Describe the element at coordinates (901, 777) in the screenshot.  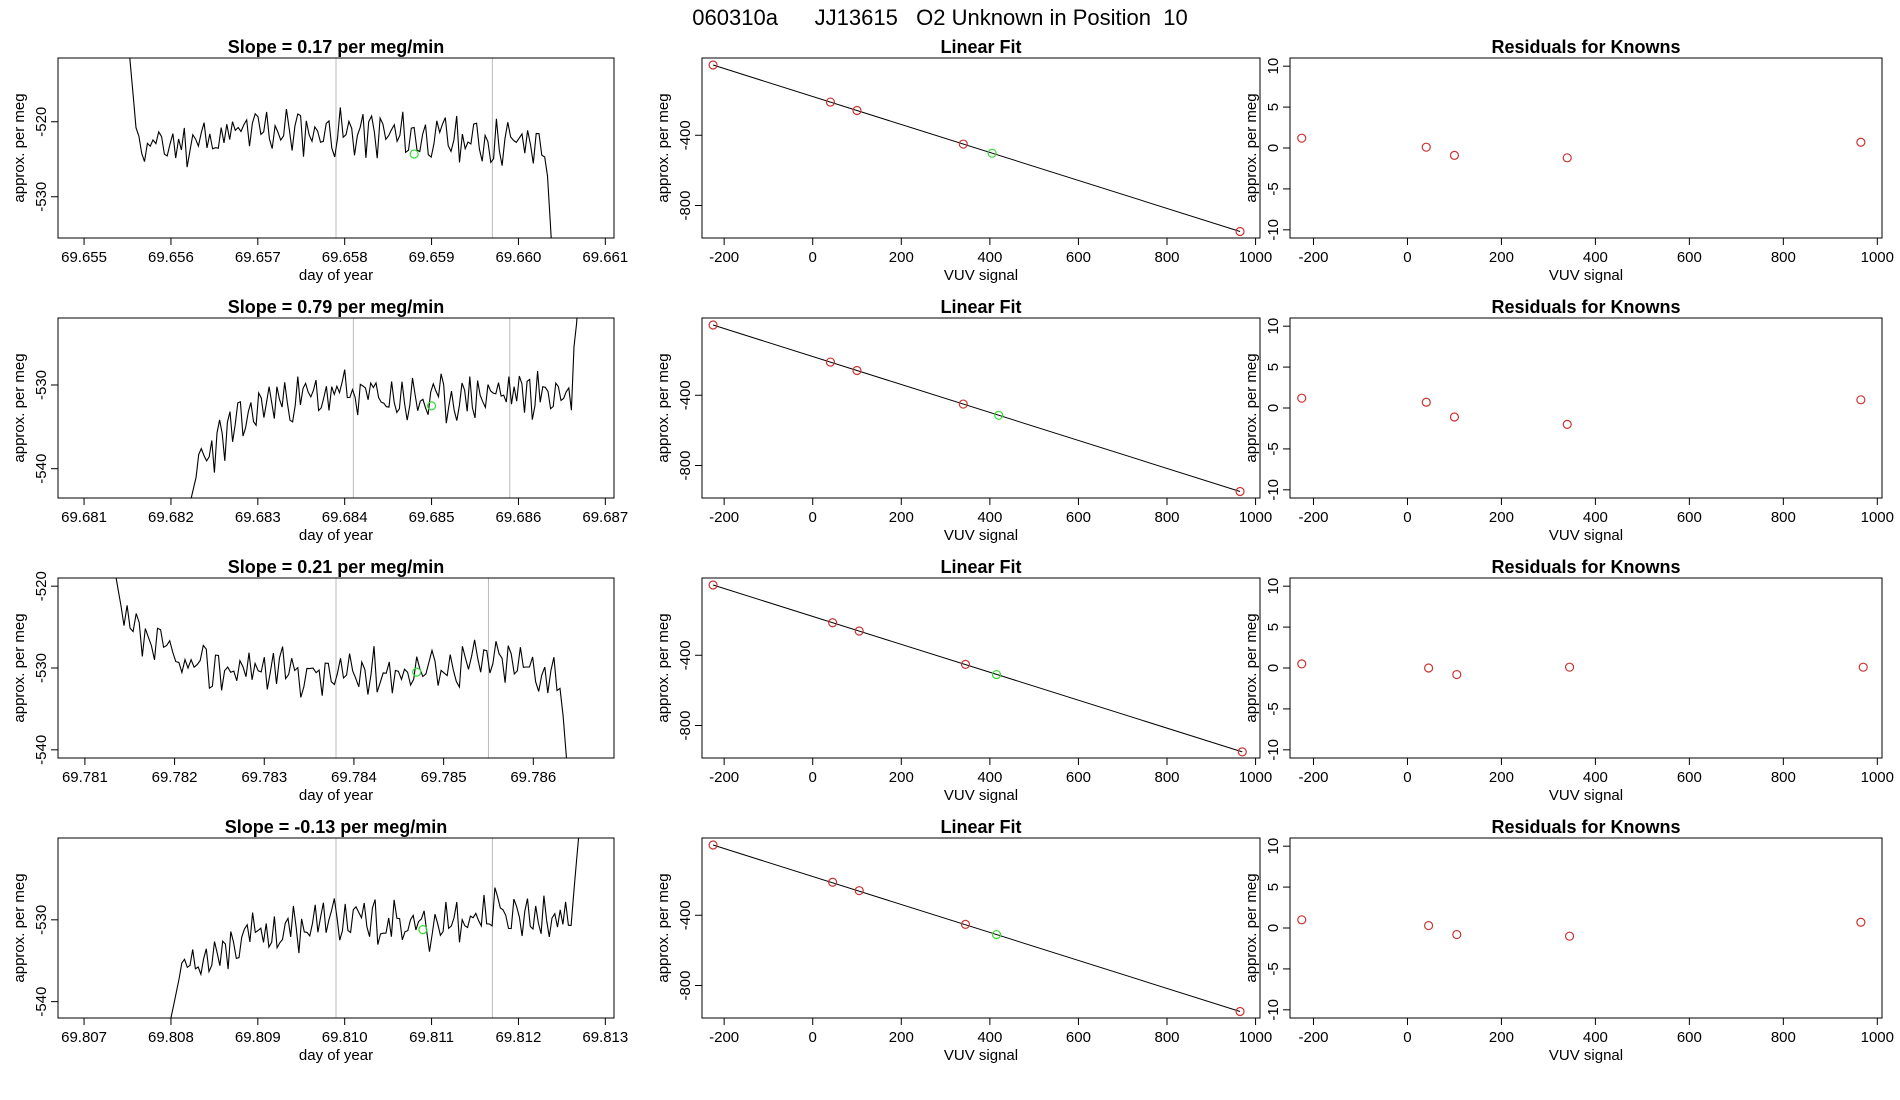
I see `x-tick-label: 200` at that location.